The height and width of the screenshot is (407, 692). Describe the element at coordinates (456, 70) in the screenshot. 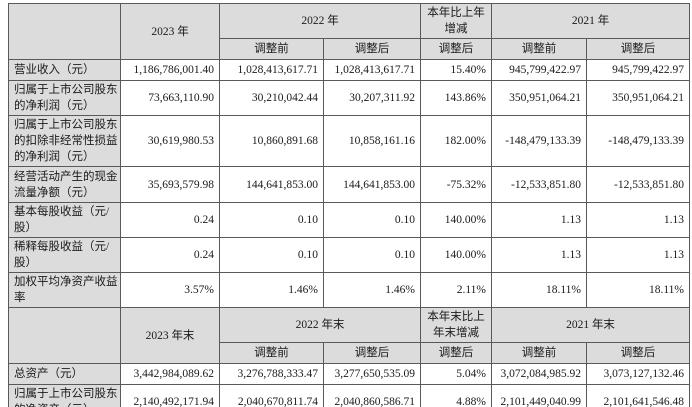

I see `value-cell: 15.40%` at that location.